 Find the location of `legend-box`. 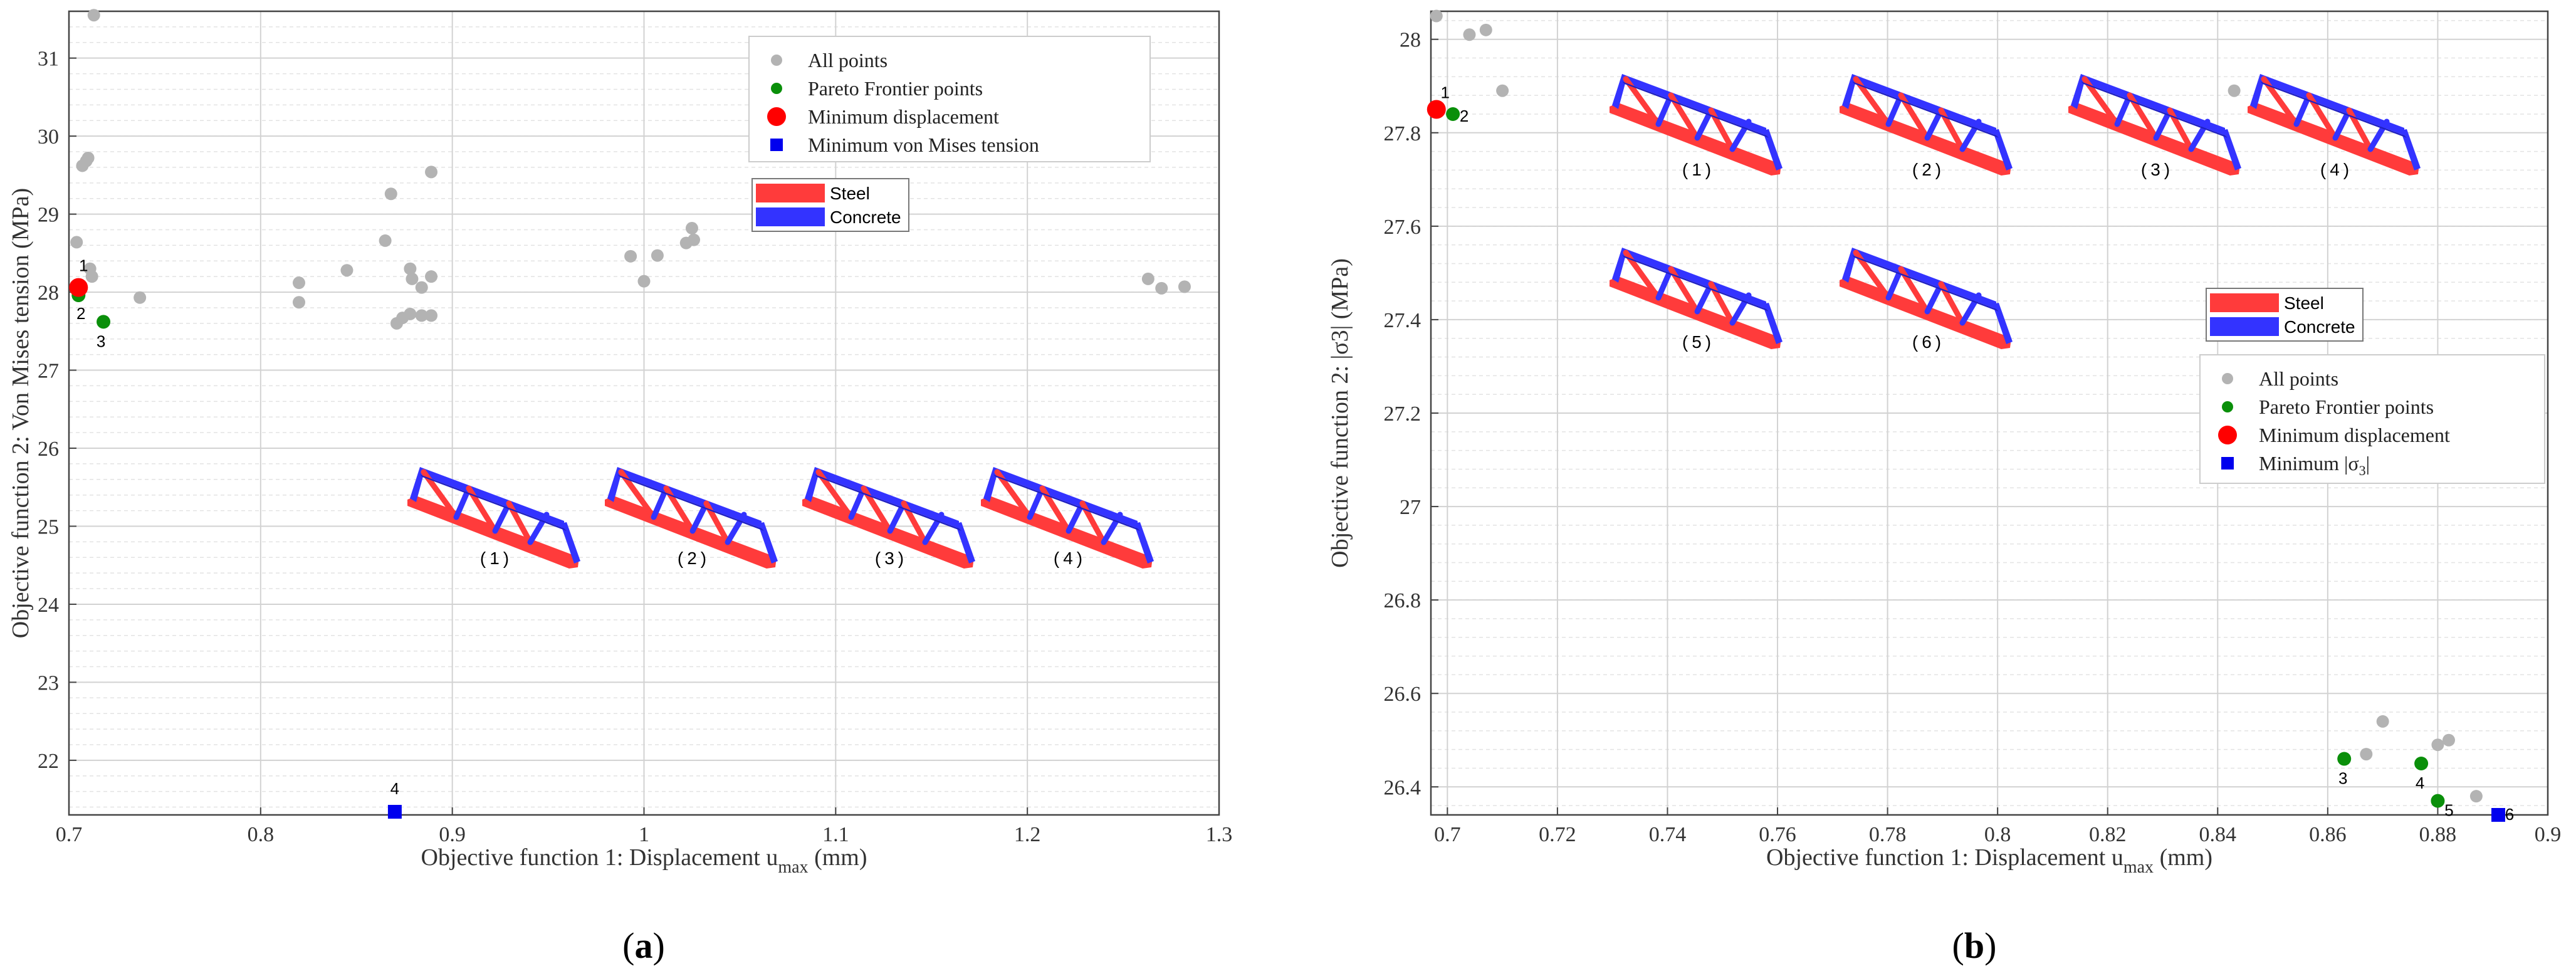

legend-box is located at coordinates (949, 99).